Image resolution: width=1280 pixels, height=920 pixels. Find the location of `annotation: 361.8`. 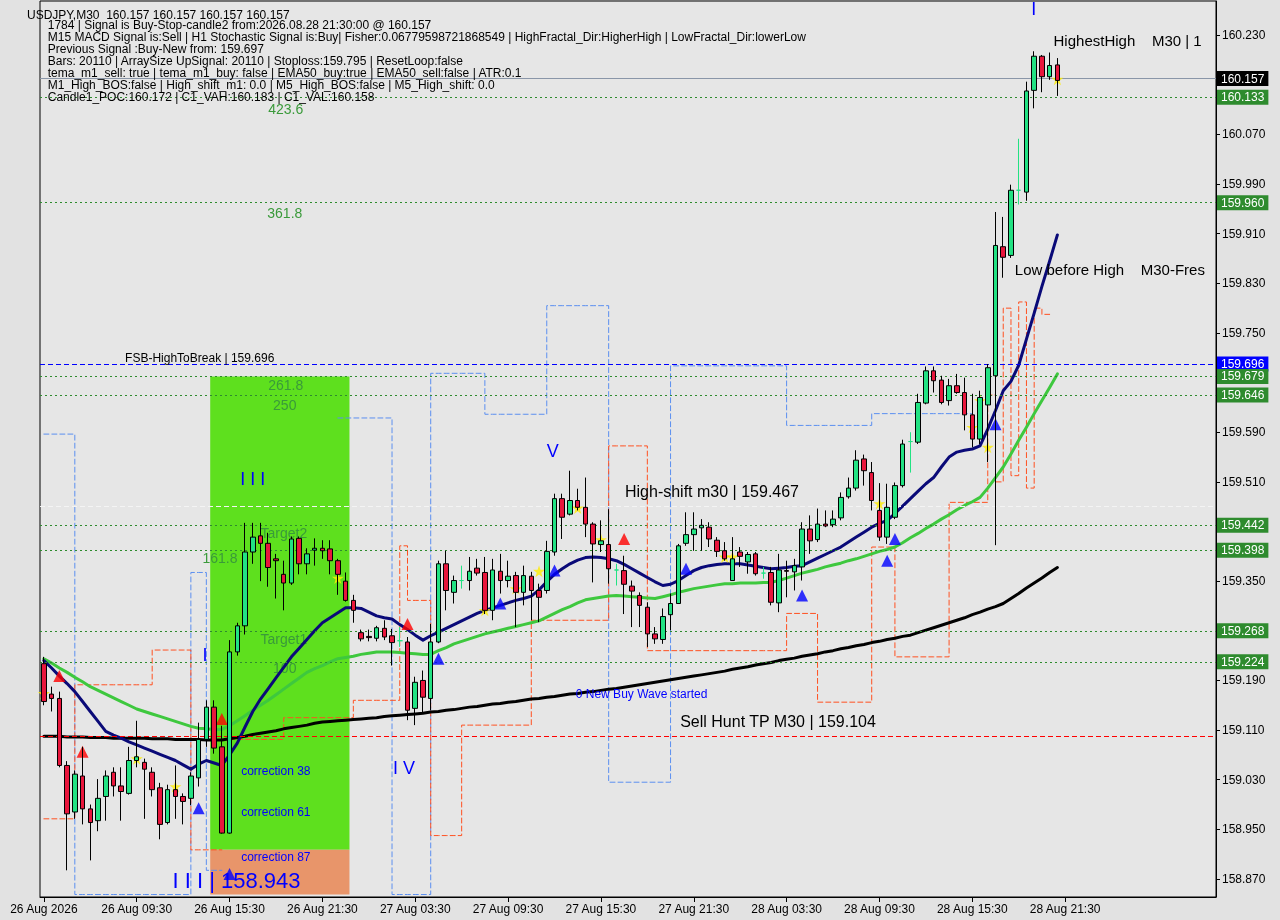

annotation: 361.8 is located at coordinates (285, 212).